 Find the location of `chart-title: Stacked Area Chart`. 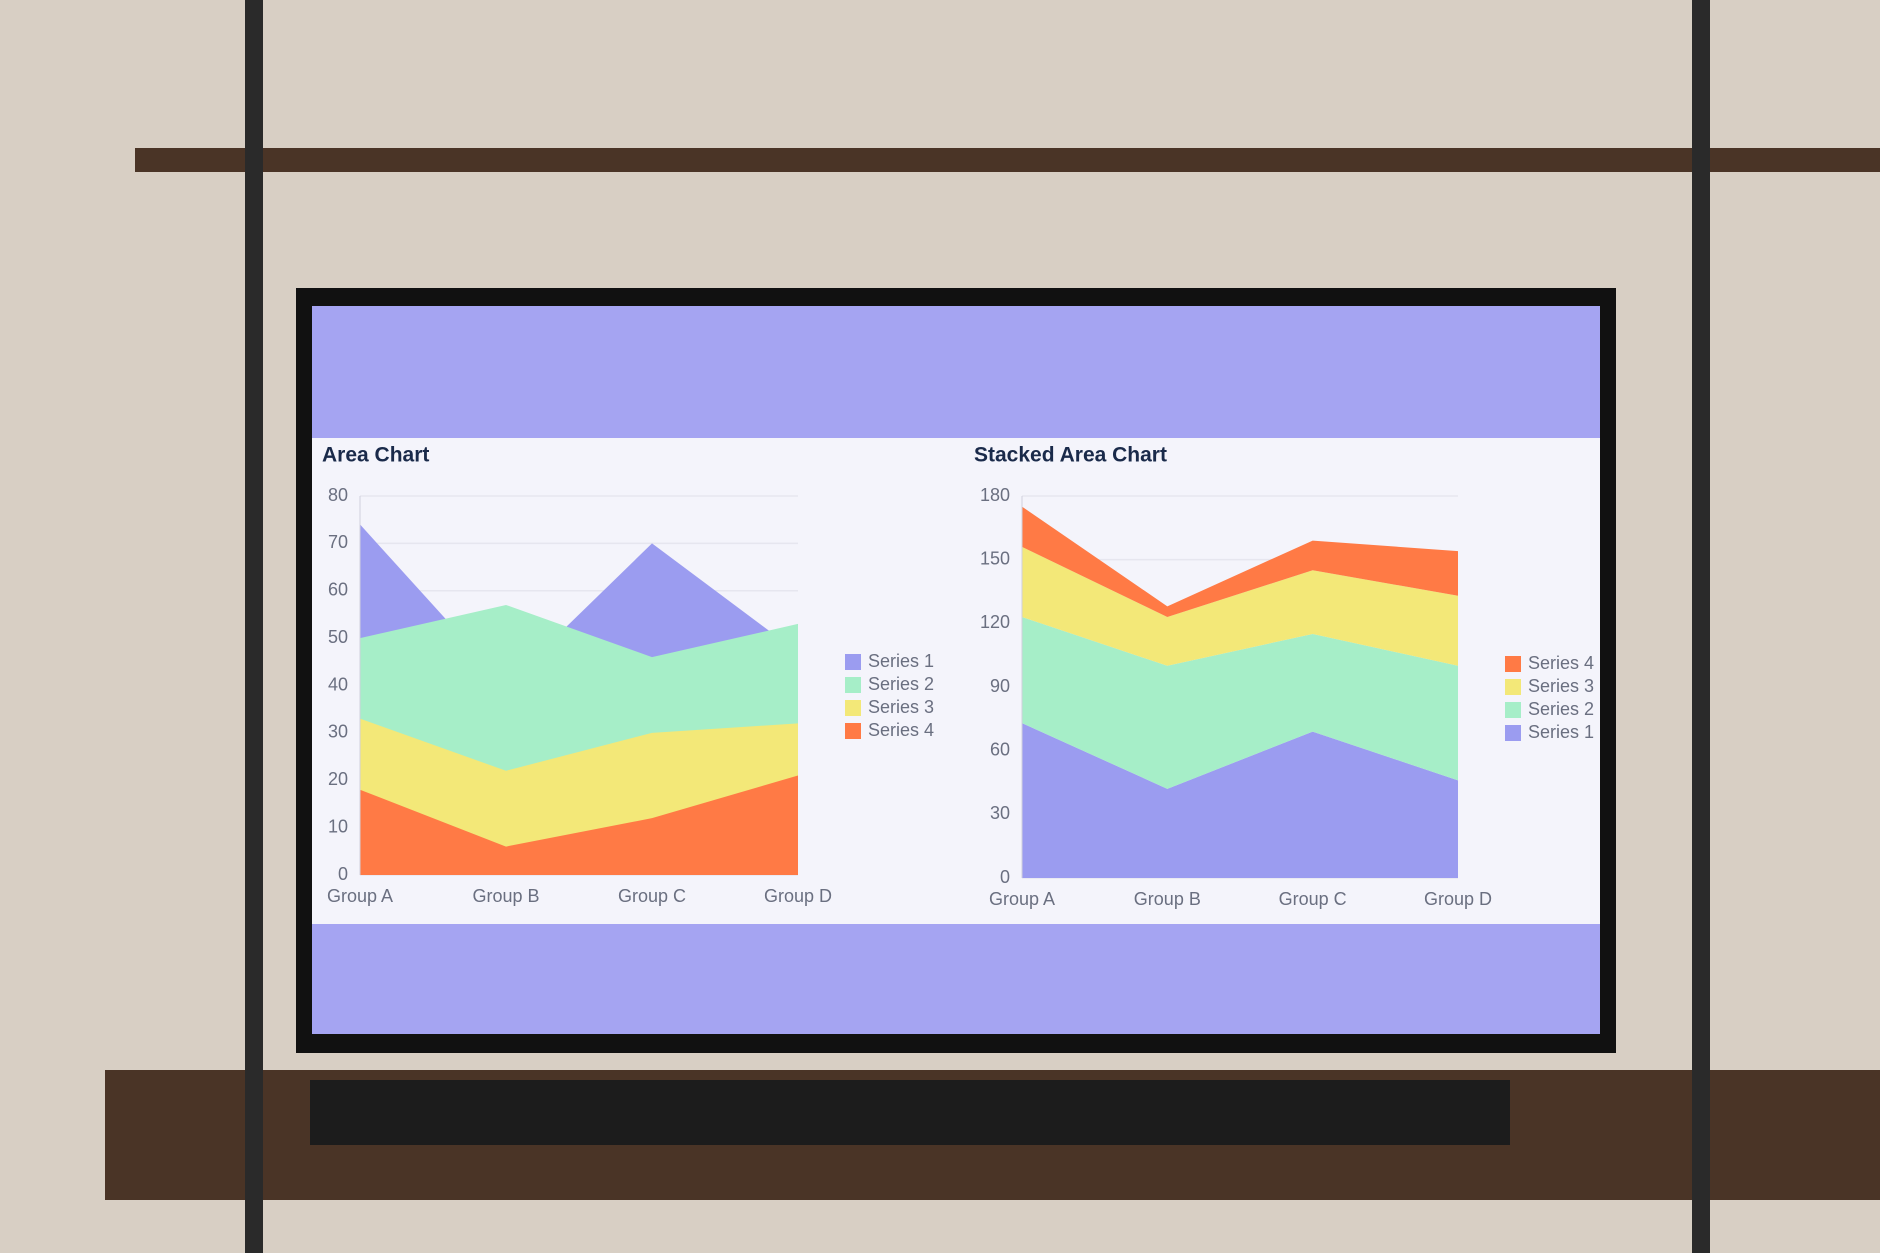

chart-title: Stacked Area Chart is located at coordinates (1070, 455).